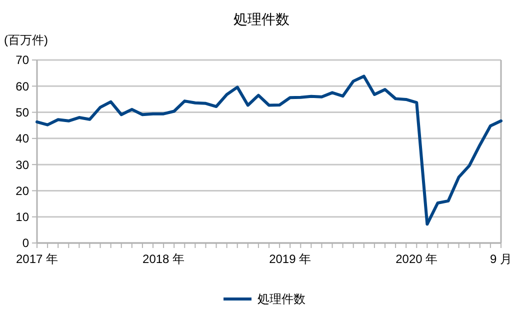 This screenshot has width=523, height=321. What do you see at coordinates (501, 259) in the screenshot?
I see `x-tick-label: 9 月` at bounding box center [501, 259].